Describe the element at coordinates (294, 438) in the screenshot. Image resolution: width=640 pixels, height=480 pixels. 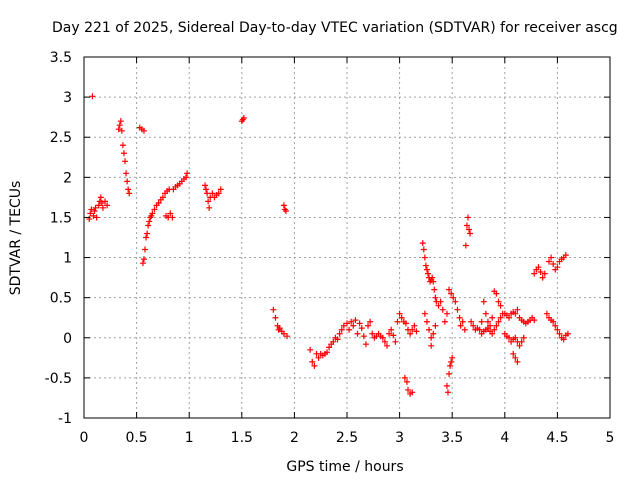
I see `x-tick-label: 2` at that location.